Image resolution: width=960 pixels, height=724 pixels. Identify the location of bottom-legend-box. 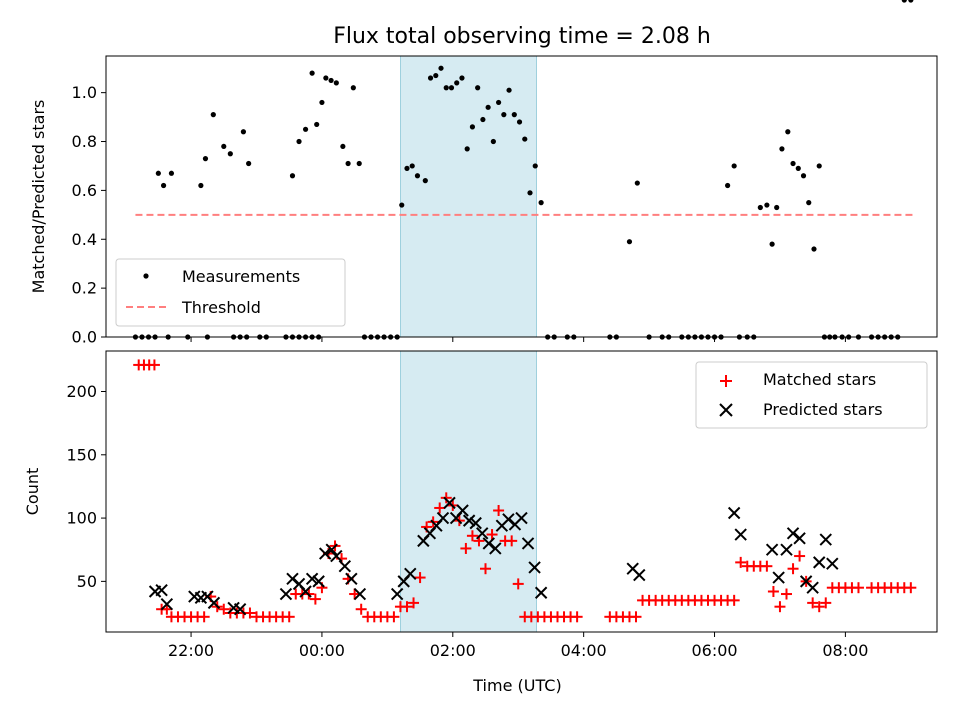
(811, 395).